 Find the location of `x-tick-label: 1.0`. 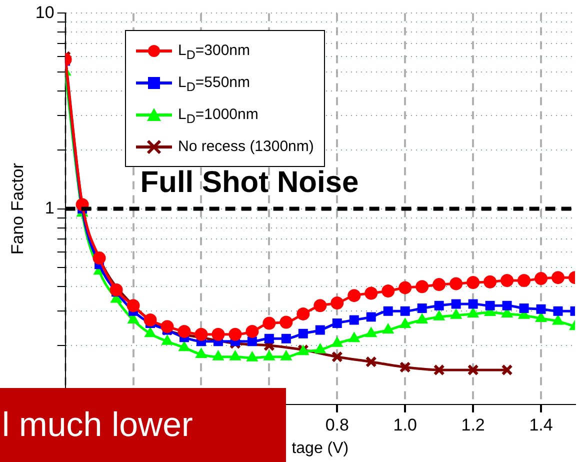

x-tick-label: 1.0 is located at coordinates (405, 424).